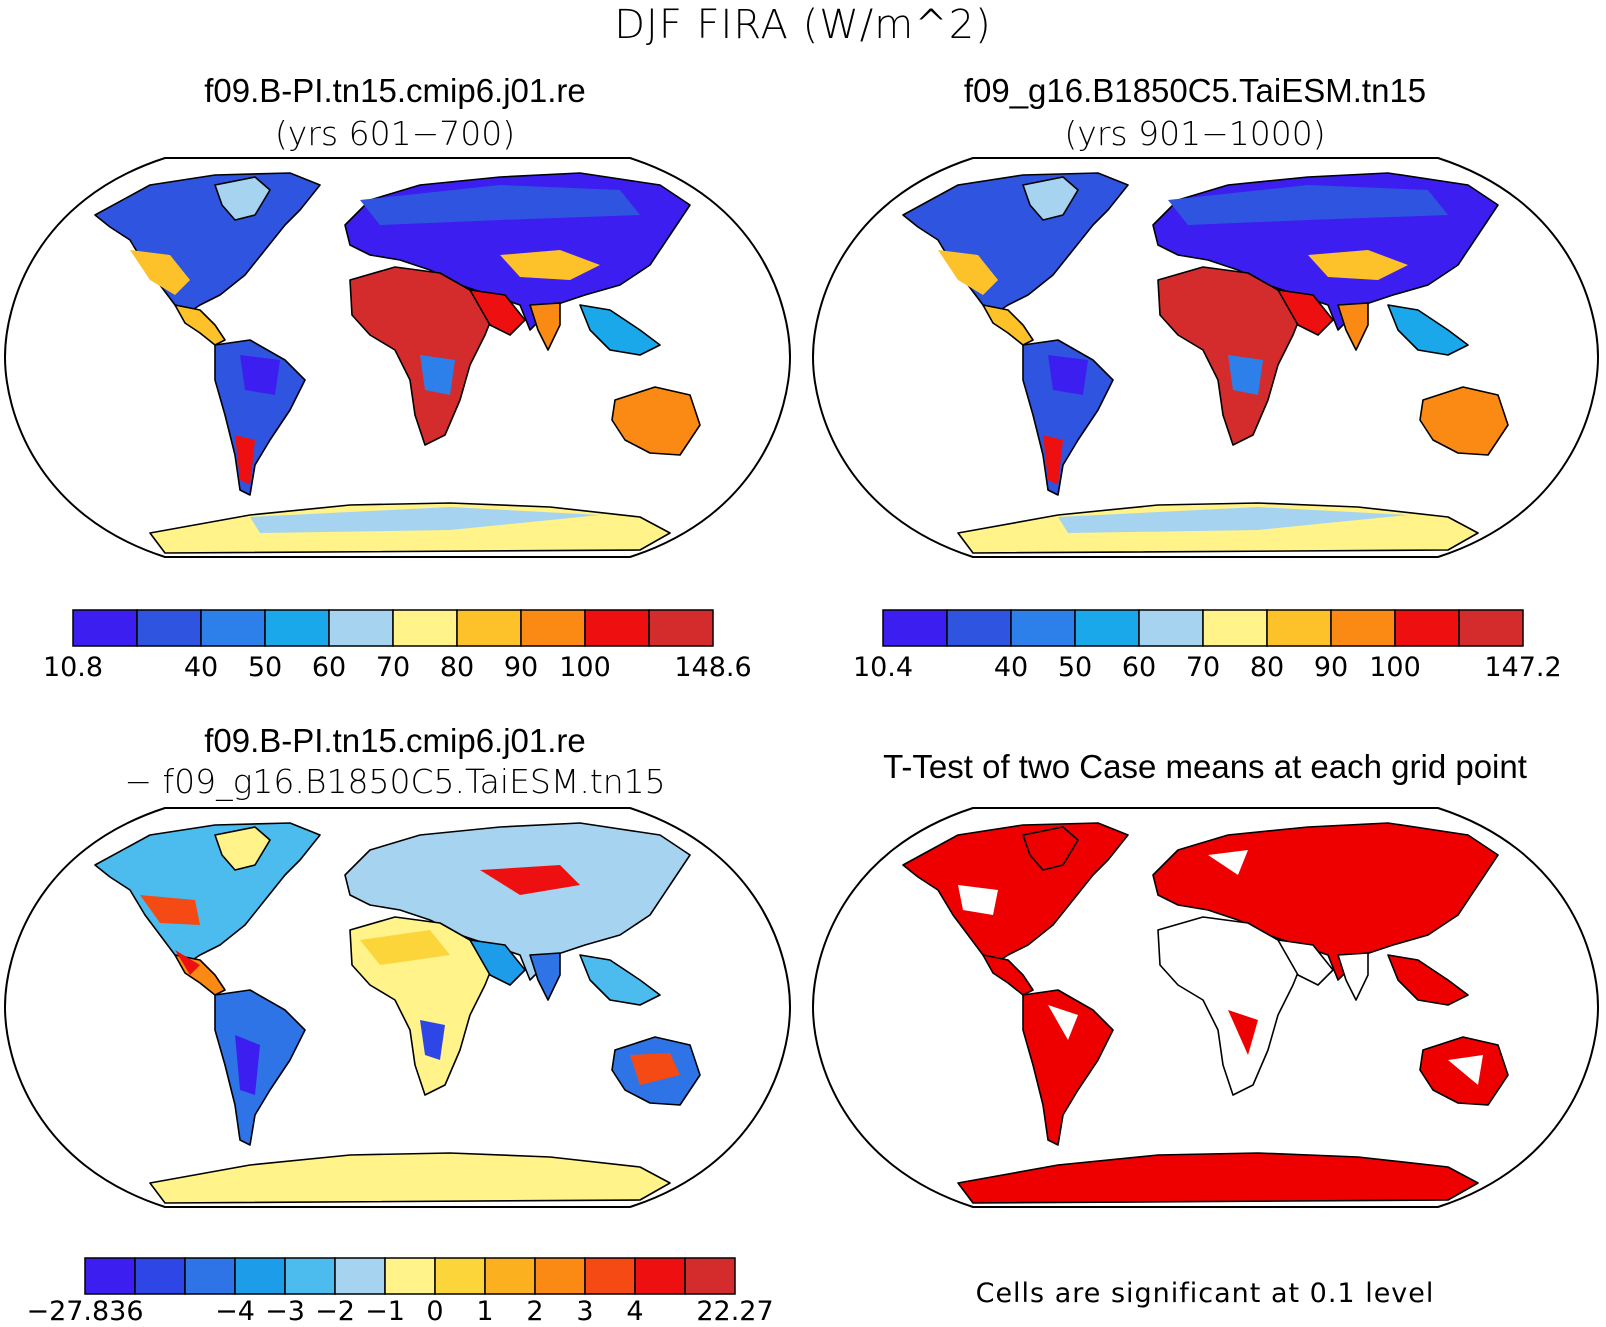 The height and width of the screenshot is (1327, 1606). I want to click on panel-2-colorbar, so click(1203, 628).